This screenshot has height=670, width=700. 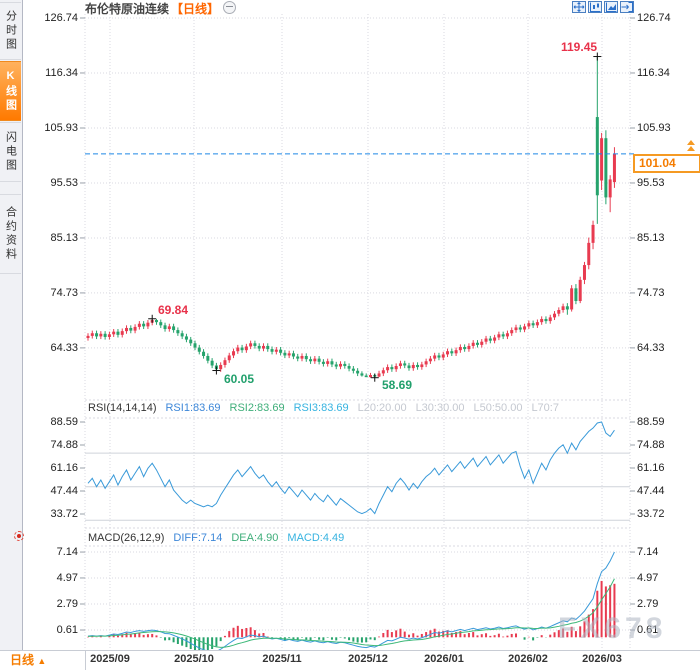 What do you see at coordinates (198, 538) in the screenshot?
I see `macd-diff-value: DIFF:7.14` at bounding box center [198, 538].